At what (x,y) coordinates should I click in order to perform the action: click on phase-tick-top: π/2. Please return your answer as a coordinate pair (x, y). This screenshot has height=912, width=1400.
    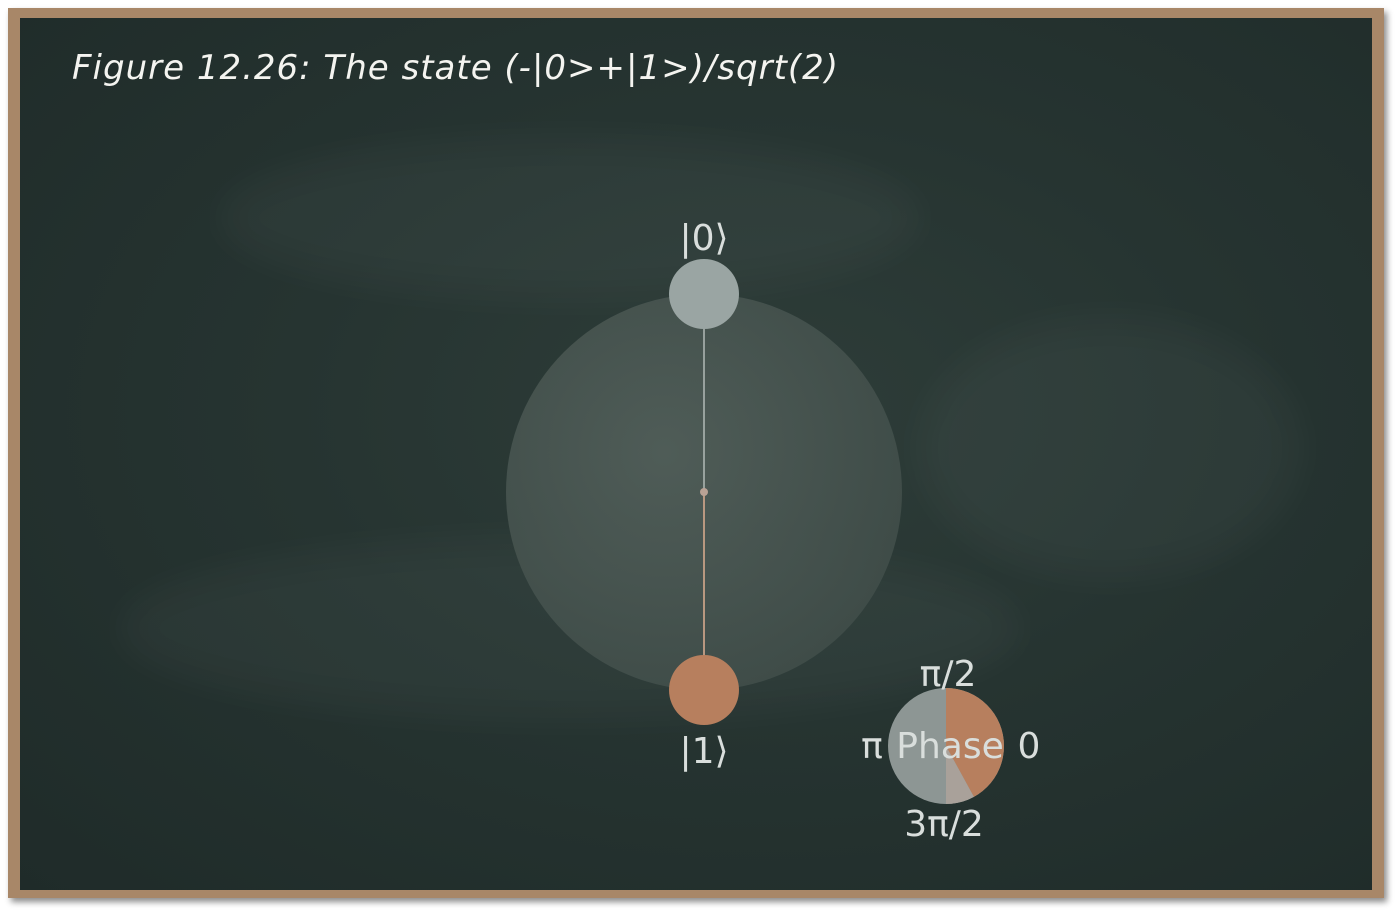
    Looking at the image, I should click on (948, 674).